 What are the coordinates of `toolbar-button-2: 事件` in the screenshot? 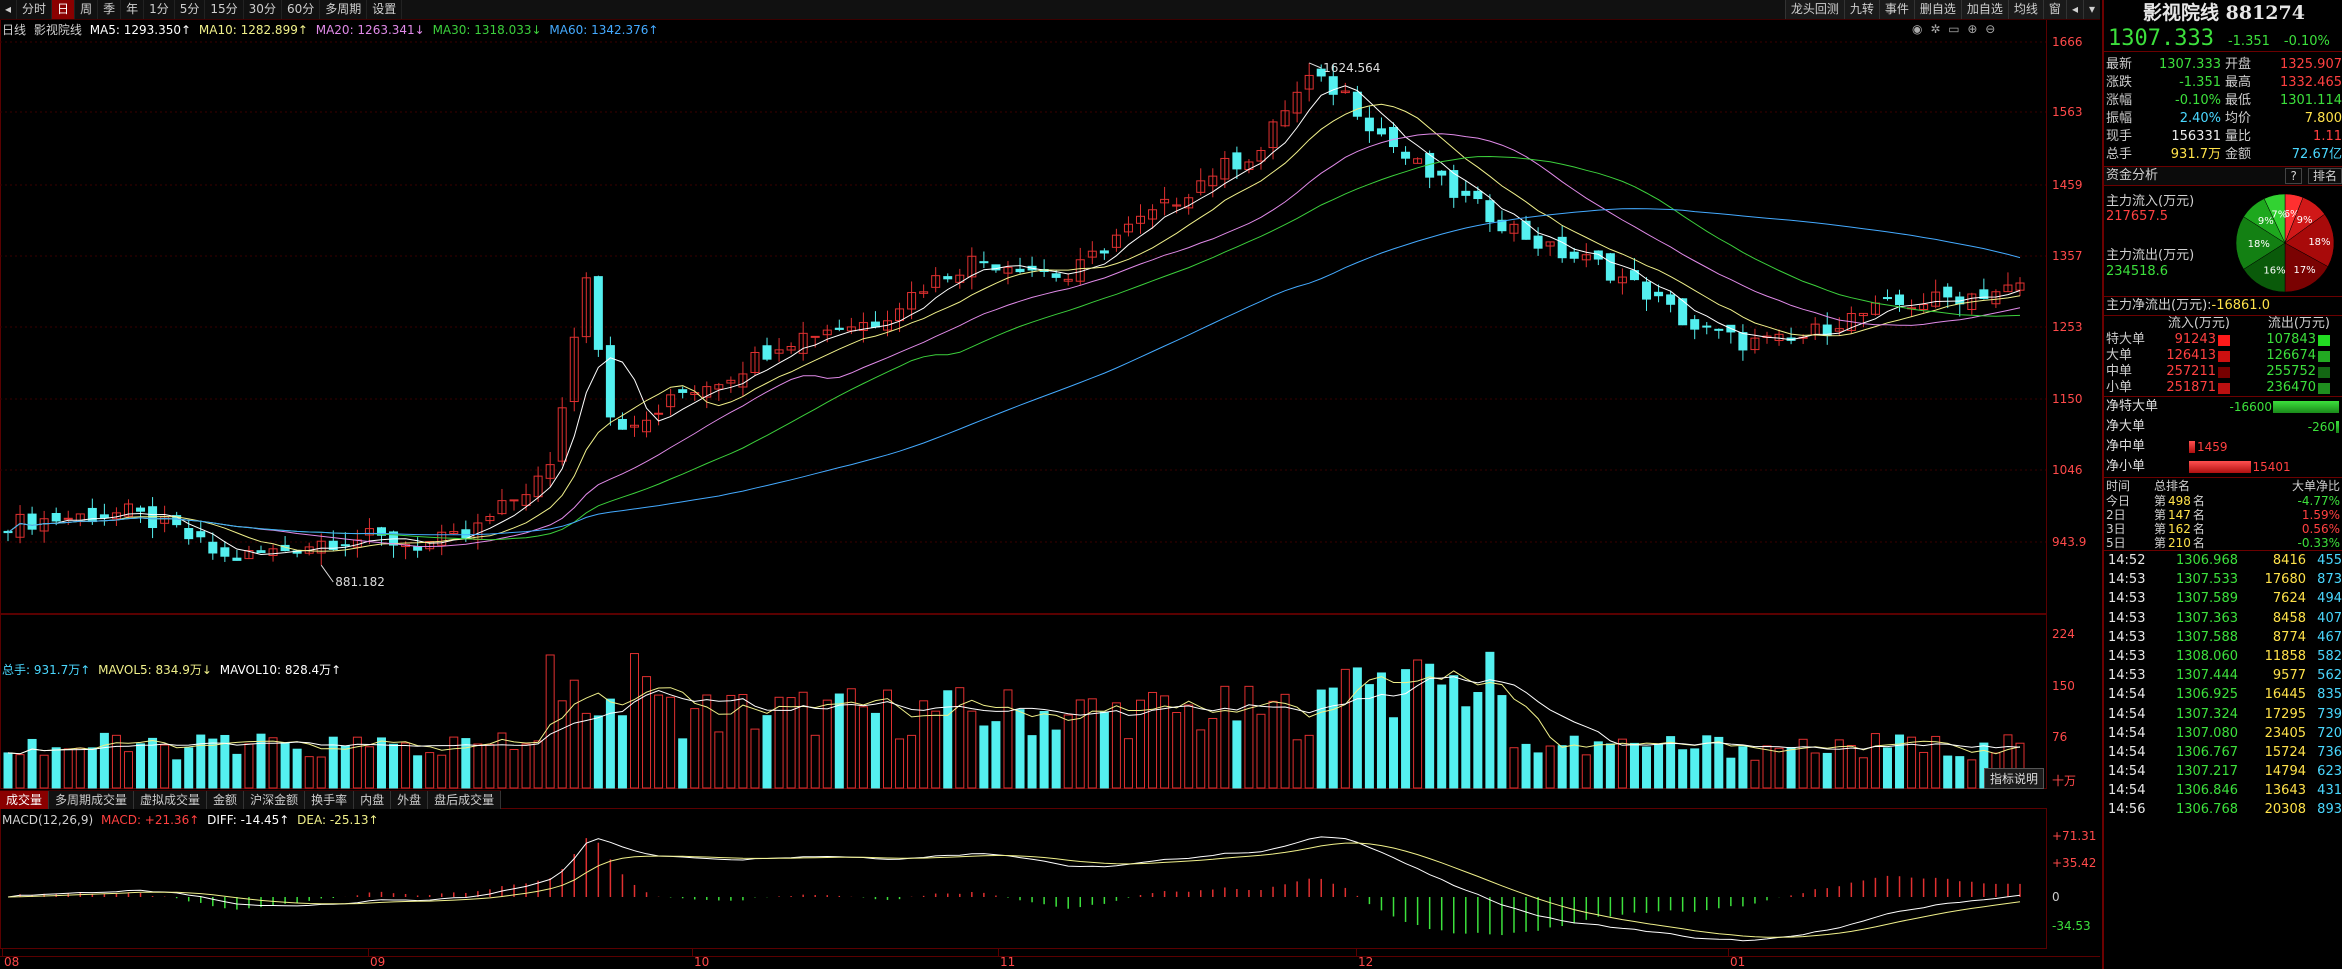 It's located at (1896, 9).